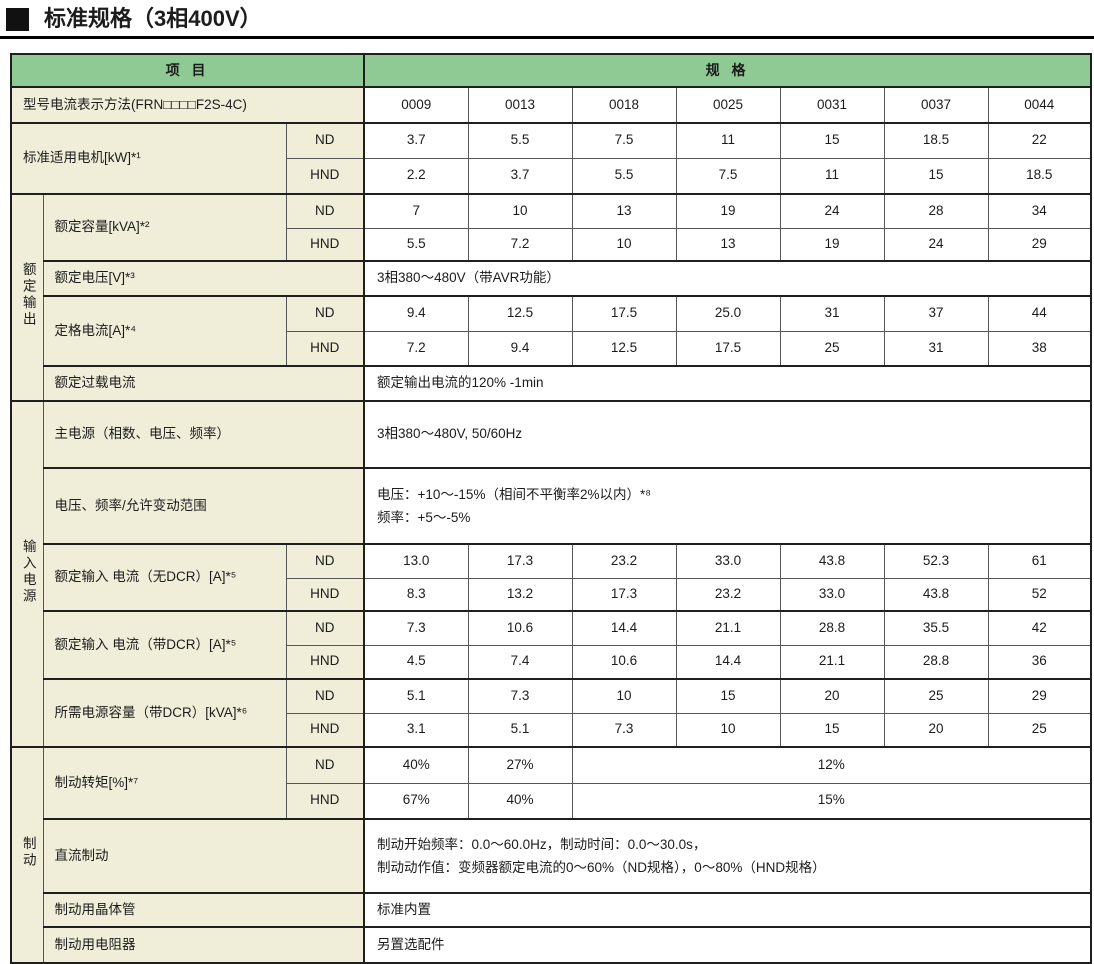  What do you see at coordinates (832, 313) in the screenshot?
I see `value-cell: 31` at bounding box center [832, 313].